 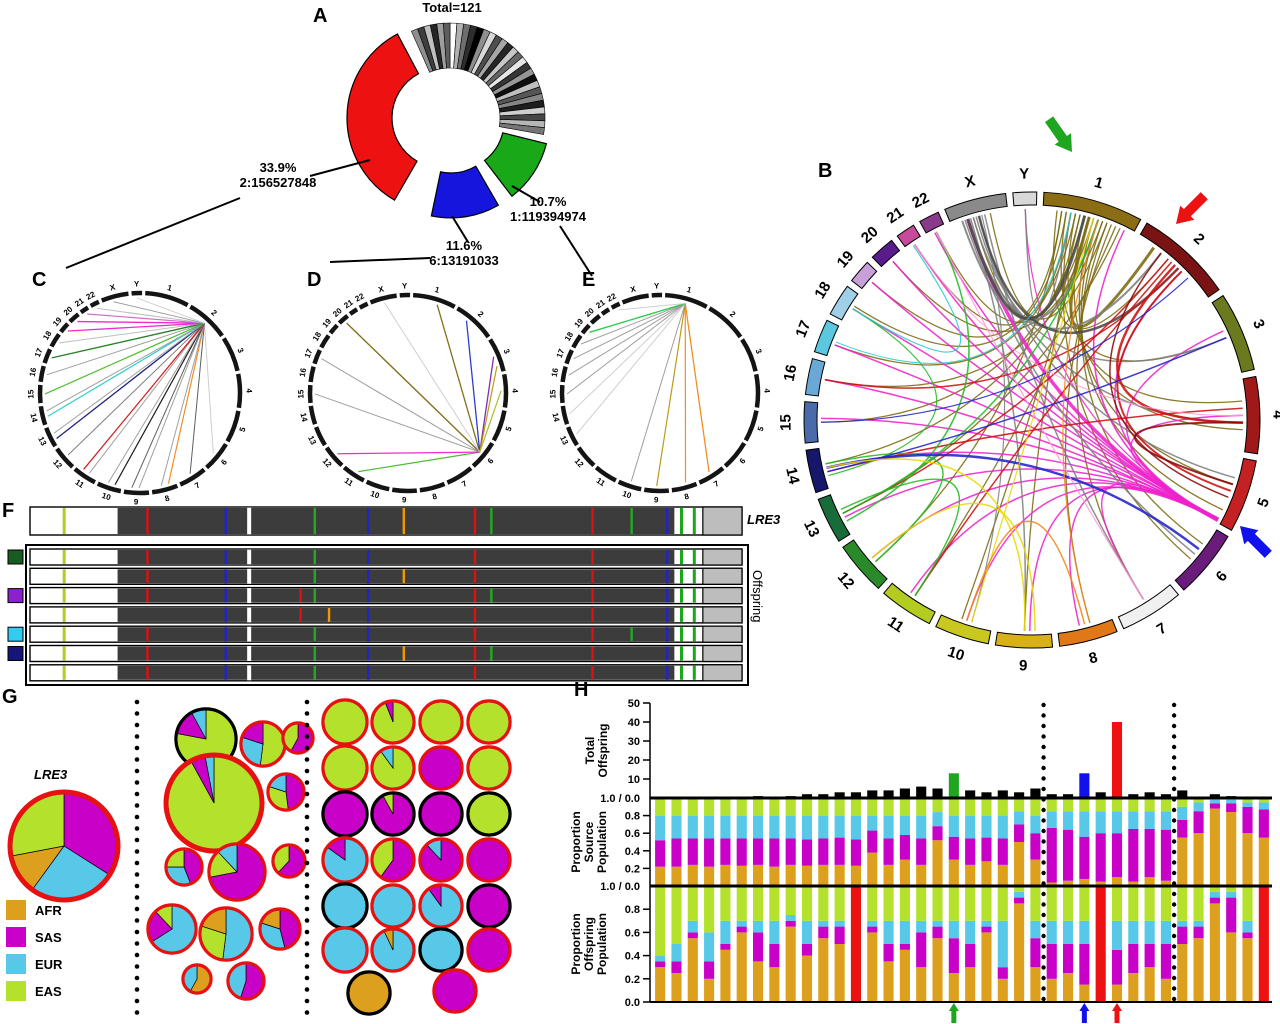 What do you see at coordinates (329, 149) in the screenshot?
I see `donut-chart` at bounding box center [329, 149].